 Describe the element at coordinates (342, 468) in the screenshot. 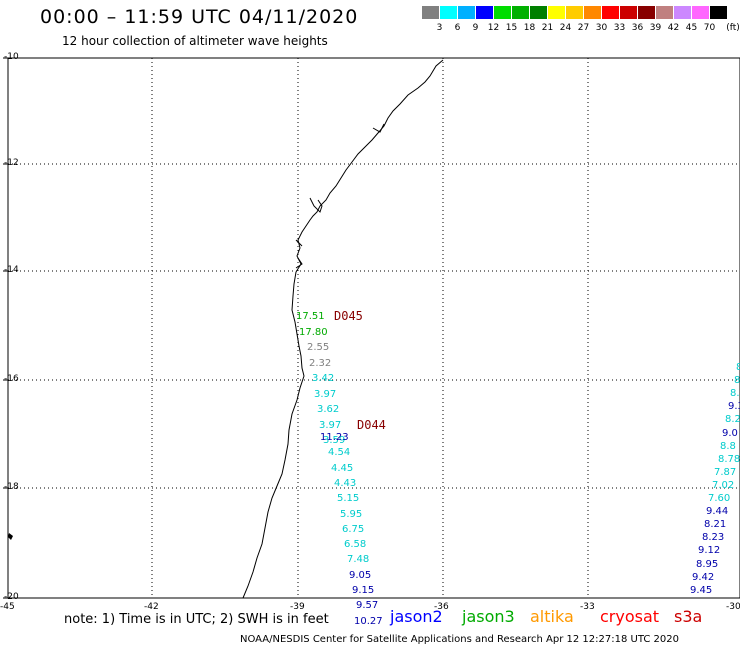

I see `swh-reading: 4.45` at that location.